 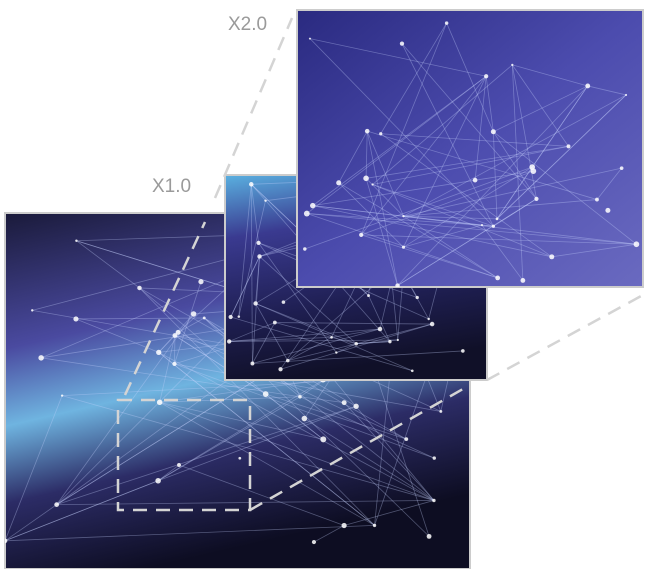 What do you see at coordinates (247, 24) in the screenshot?
I see `zoom-label: X2.0` at bounding box center [247, 24].